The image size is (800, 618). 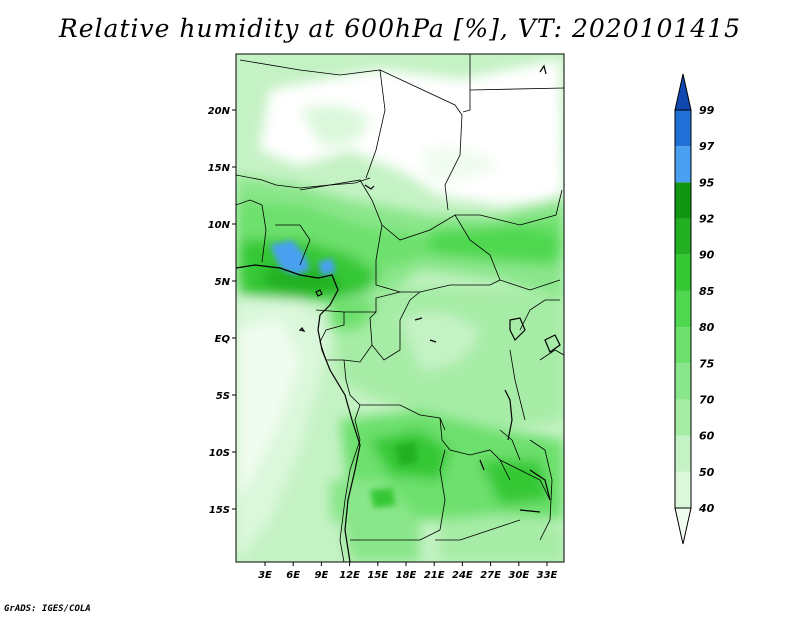 What do you see at coordinates (322, 575) in the screenshot?
I see `lon-label: 9E` at bounding box center [322, 575].